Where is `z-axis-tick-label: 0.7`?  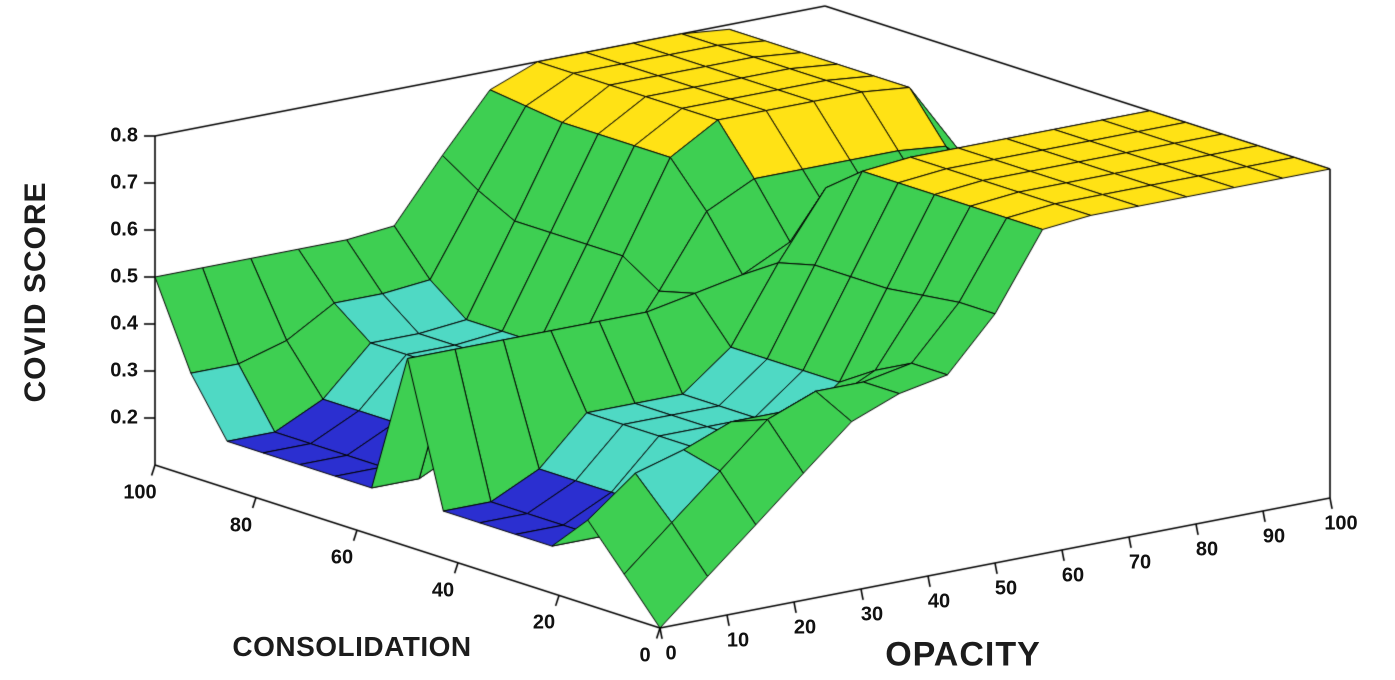
z-axis-tick-label: 0.7 is located at coordinates (124, 182).